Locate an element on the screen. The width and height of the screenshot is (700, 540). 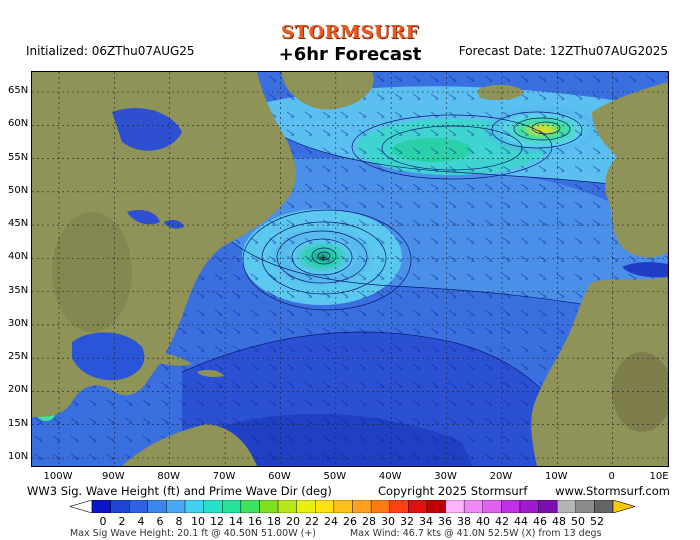
great-lakes is located at coordinates (143, 217).